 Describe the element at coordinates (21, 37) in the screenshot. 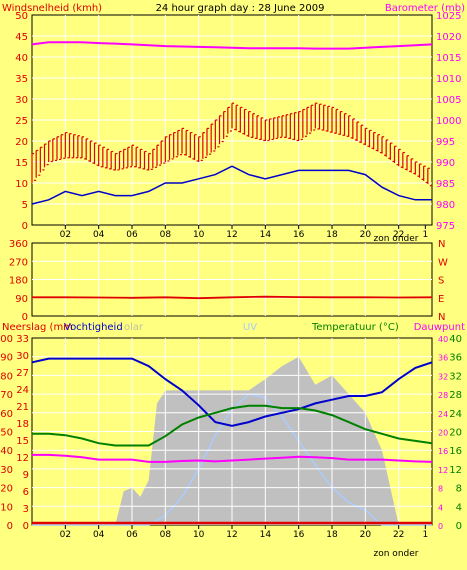

I see `wind-tick-label: 45` at that location.